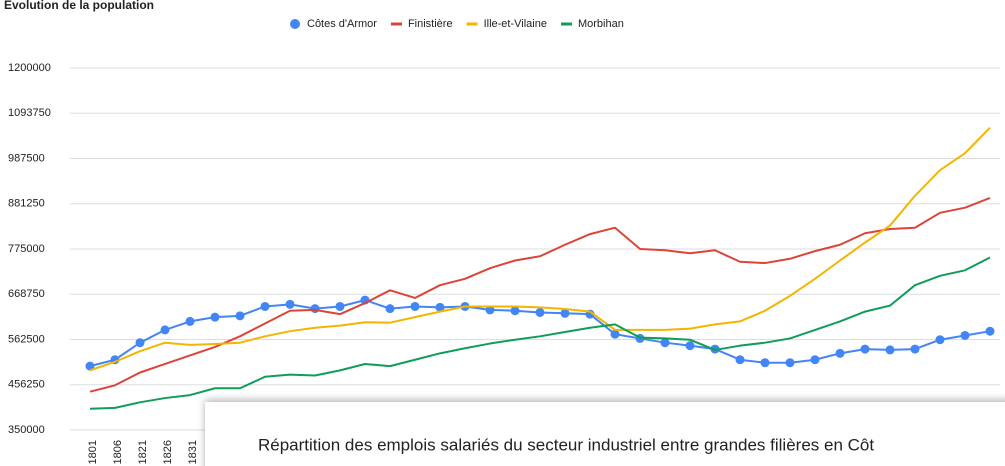 The image size is (1005, 466). What do you see at coordinates (26, 385) in the screenshot?
I see `y-tick-label: 456250` at bounding box center [26, 385].